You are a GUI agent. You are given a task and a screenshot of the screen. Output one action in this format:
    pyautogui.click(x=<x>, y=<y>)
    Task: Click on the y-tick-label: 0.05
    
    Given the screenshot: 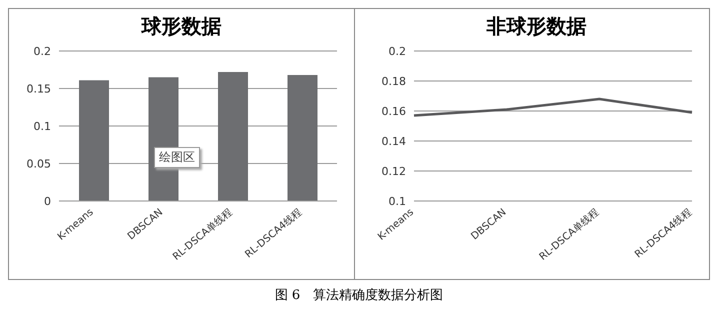 What is the action you would take?
    pyautogui.click(x=38, y=163)
    